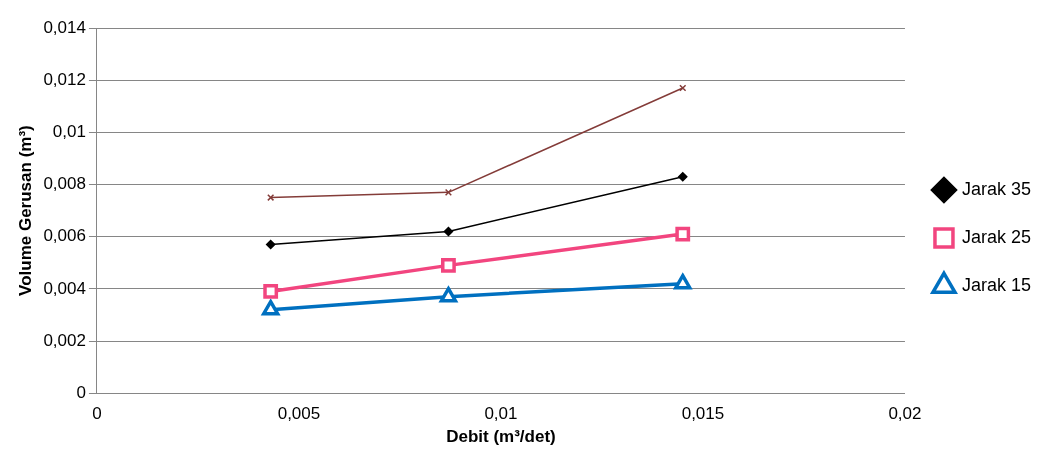  I want to click on legend-label: Jarak 35, so click(996, 188).